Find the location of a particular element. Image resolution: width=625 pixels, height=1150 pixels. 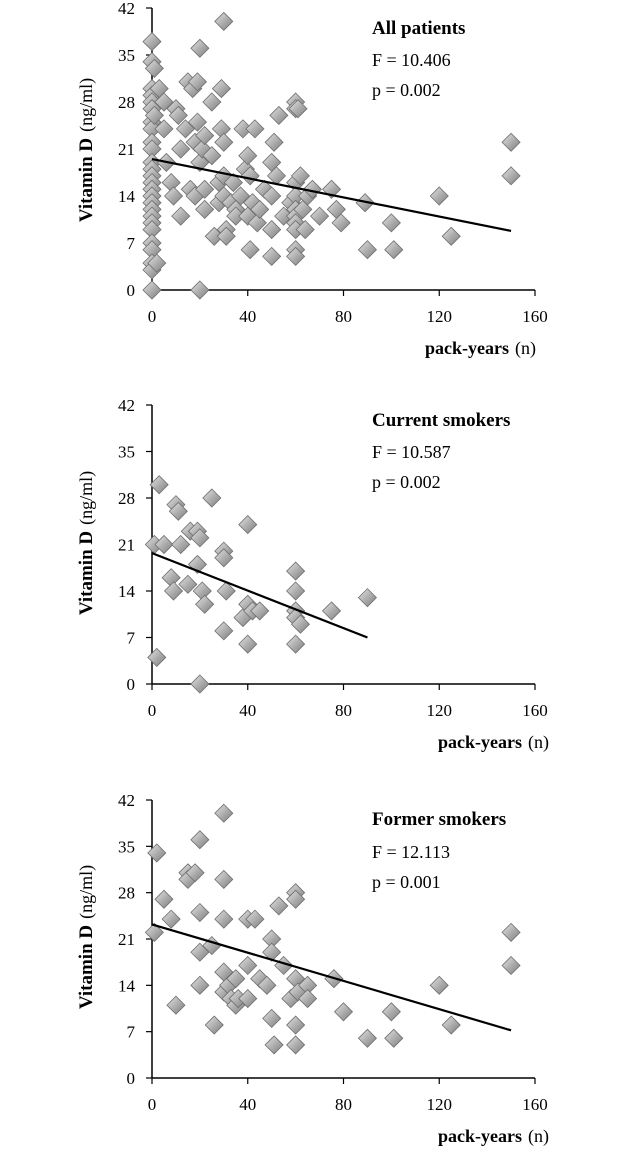

y-tick-label: 7 is located at coordinates (131, 638).